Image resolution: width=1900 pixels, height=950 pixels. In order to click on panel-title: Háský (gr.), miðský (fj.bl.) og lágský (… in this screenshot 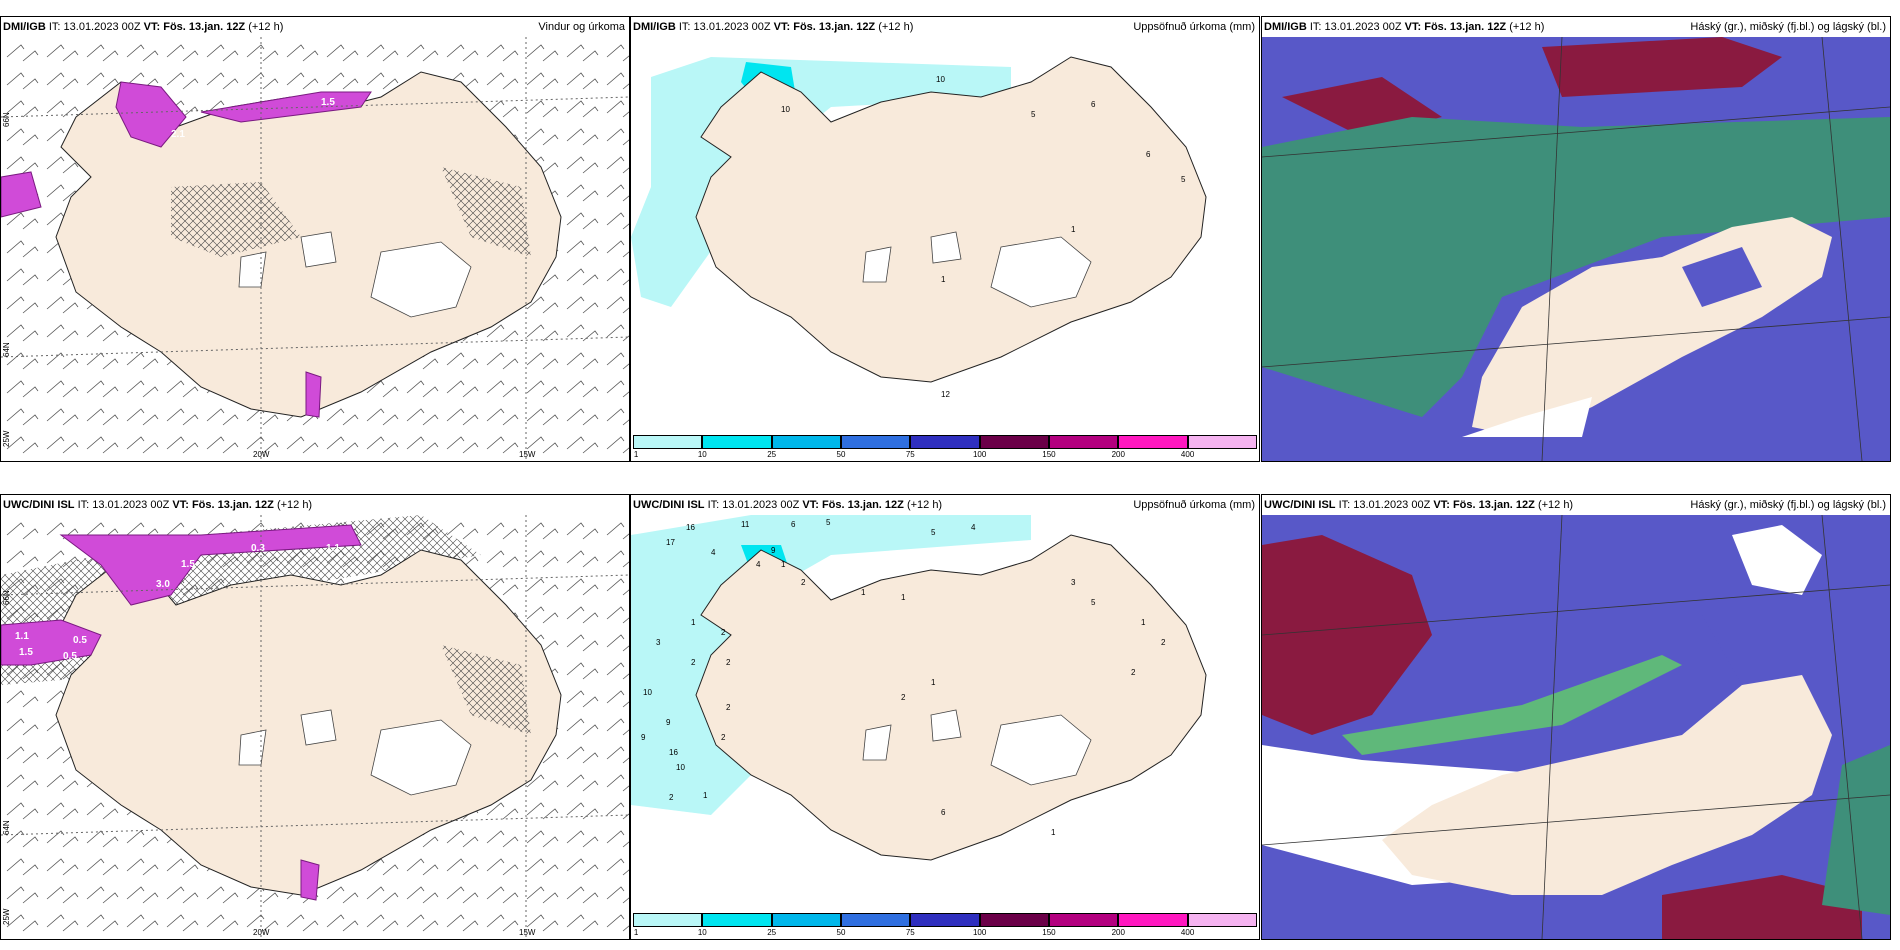, I will do `click(1788, 505)`.